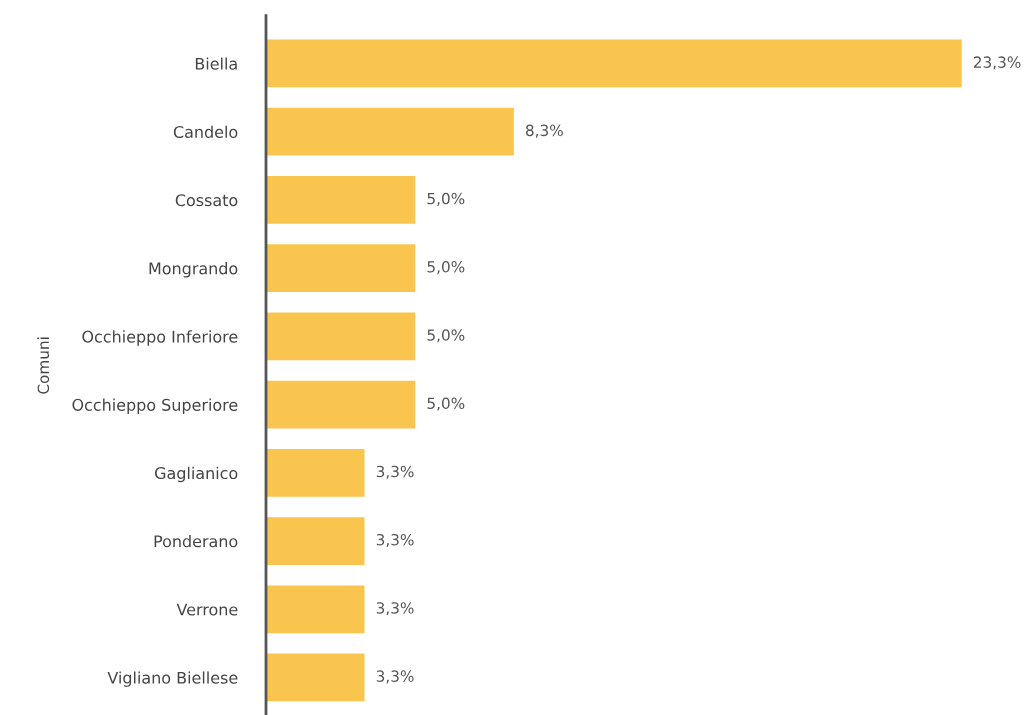 The image size is (1027, 715). I want to click on y-tick-label: Ponderano, so click(196, 541).